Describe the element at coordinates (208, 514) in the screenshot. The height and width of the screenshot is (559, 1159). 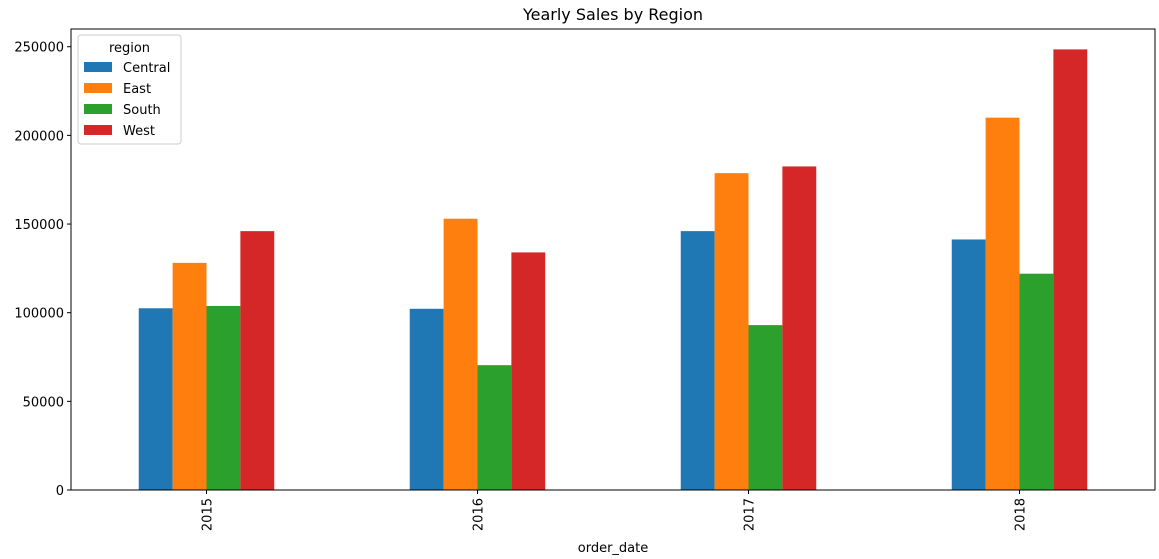
I see `x-tick-label: 2015` at that location.